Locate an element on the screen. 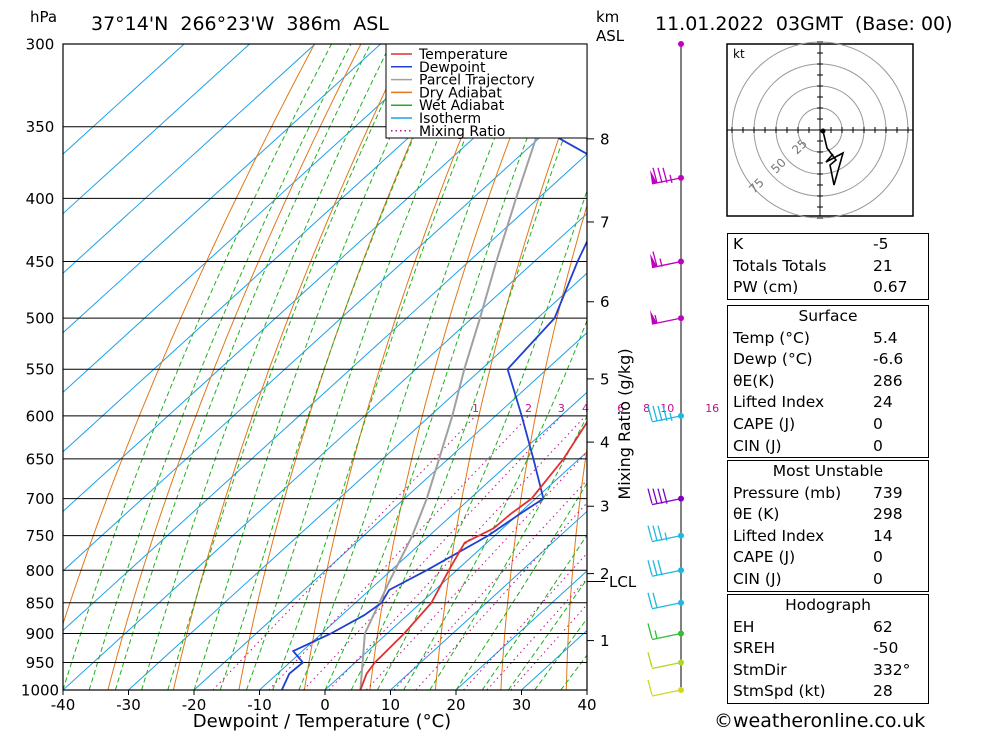  mixing-ratio-label: 10 is located at coordinates (667, 408).